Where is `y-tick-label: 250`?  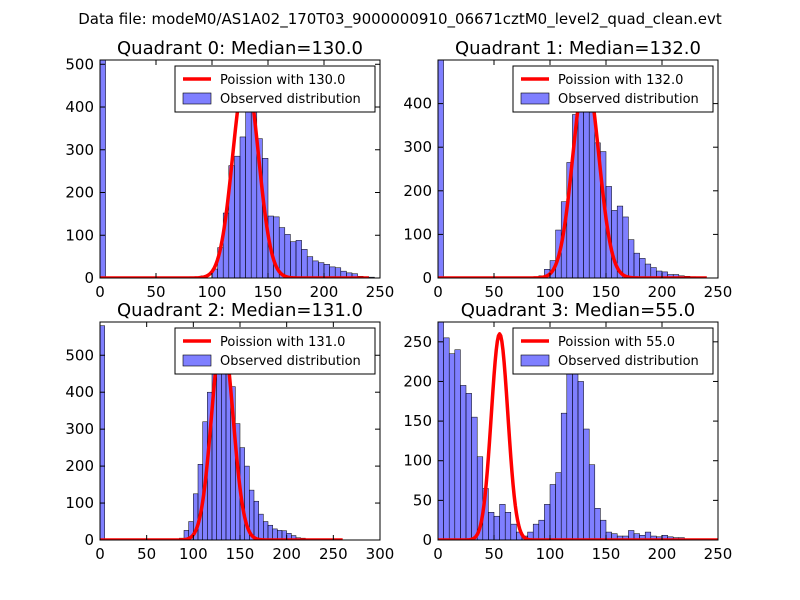
y-tick-label: 250 is located at coordinates (417, 342).